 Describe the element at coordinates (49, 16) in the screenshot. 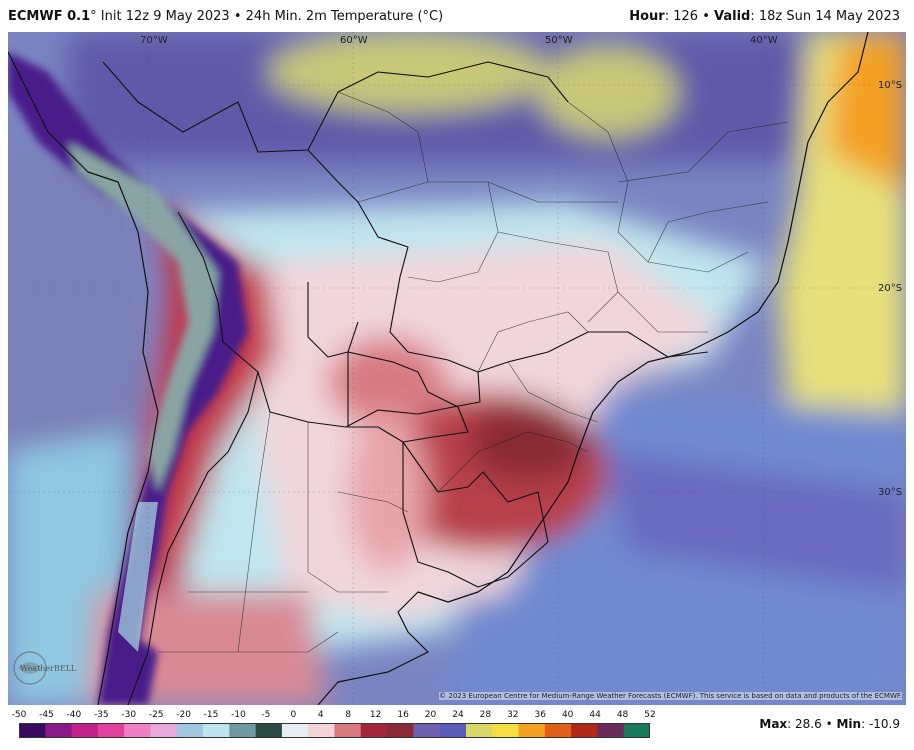

I see `model-name: ECMWF 0.1` at that location.